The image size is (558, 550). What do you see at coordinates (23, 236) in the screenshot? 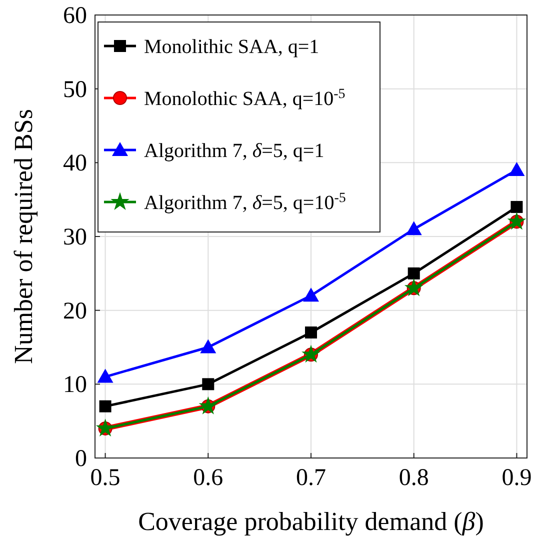
I see `y-axis-title: Number of required BSs` at bounding box center [23, 236].